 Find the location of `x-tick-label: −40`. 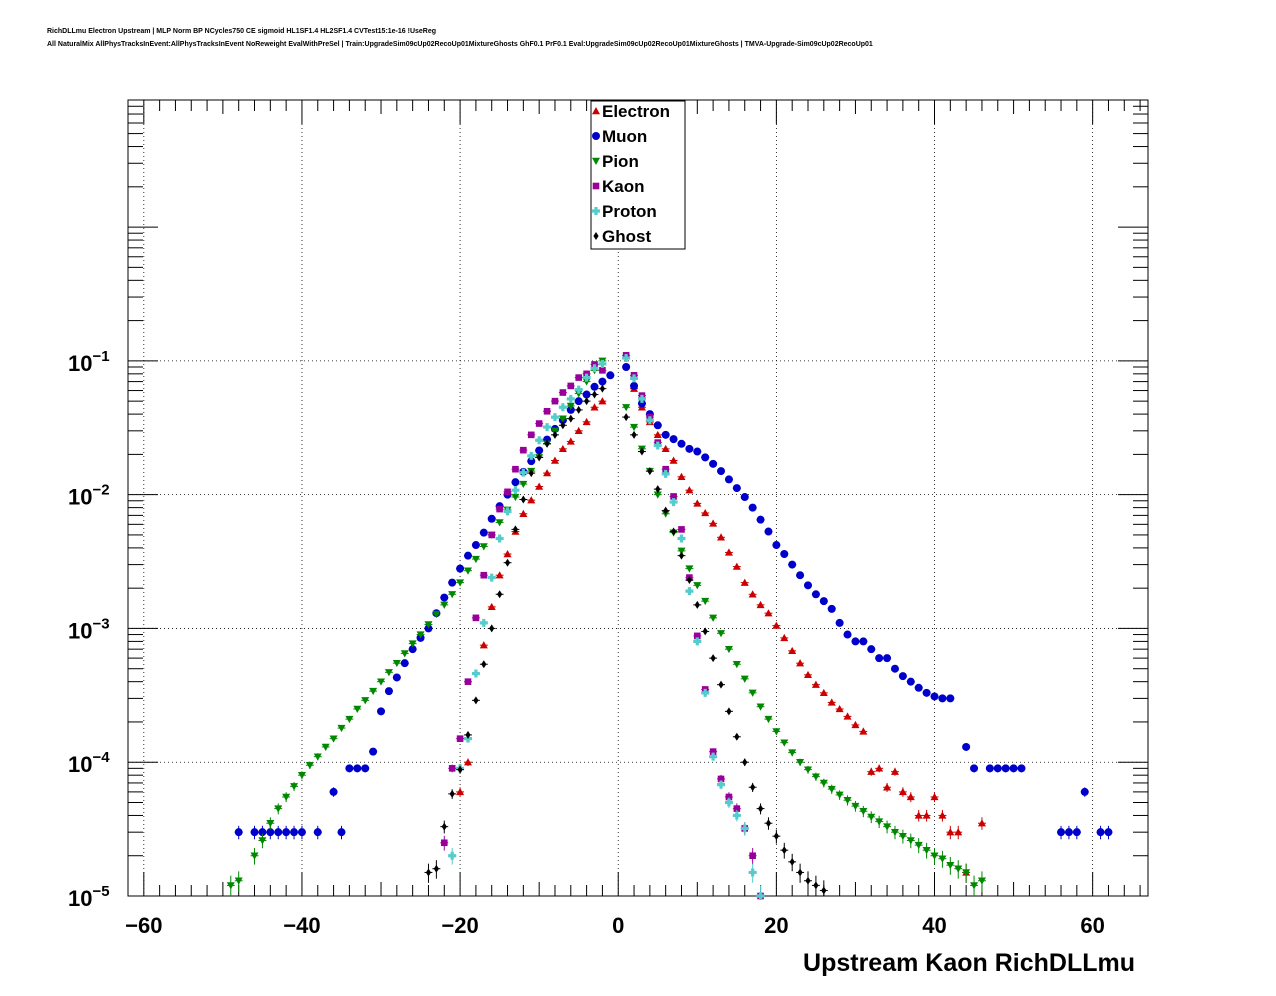

x-tick-label: −40 is located at coordinates (301, 925).